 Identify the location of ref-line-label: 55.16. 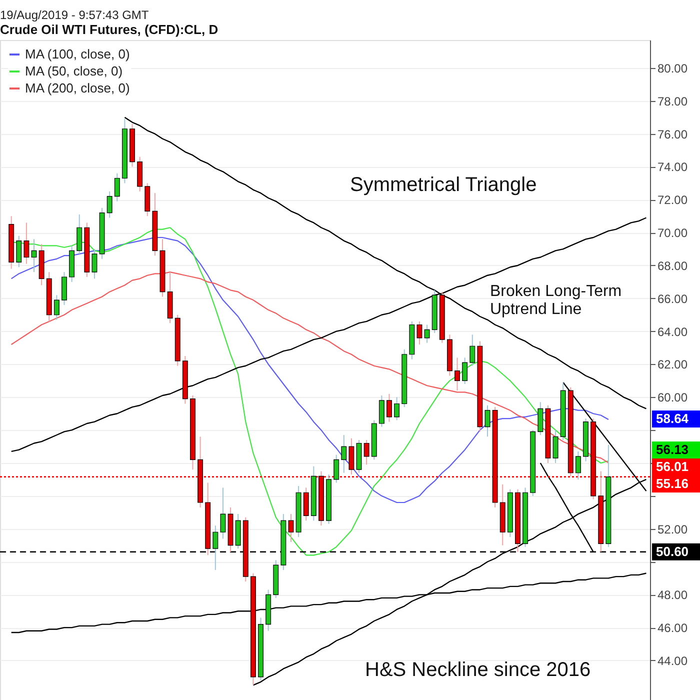
(672, 483).